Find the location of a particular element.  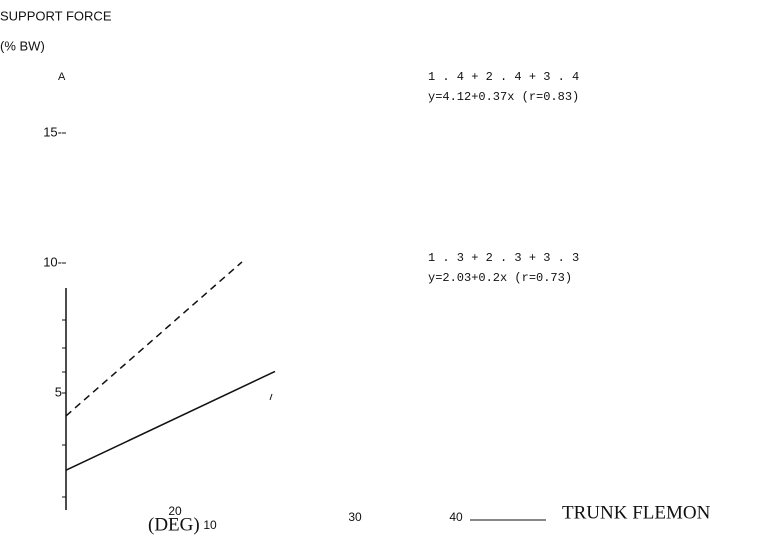

stray-mark is located at coordinates (271, 397).